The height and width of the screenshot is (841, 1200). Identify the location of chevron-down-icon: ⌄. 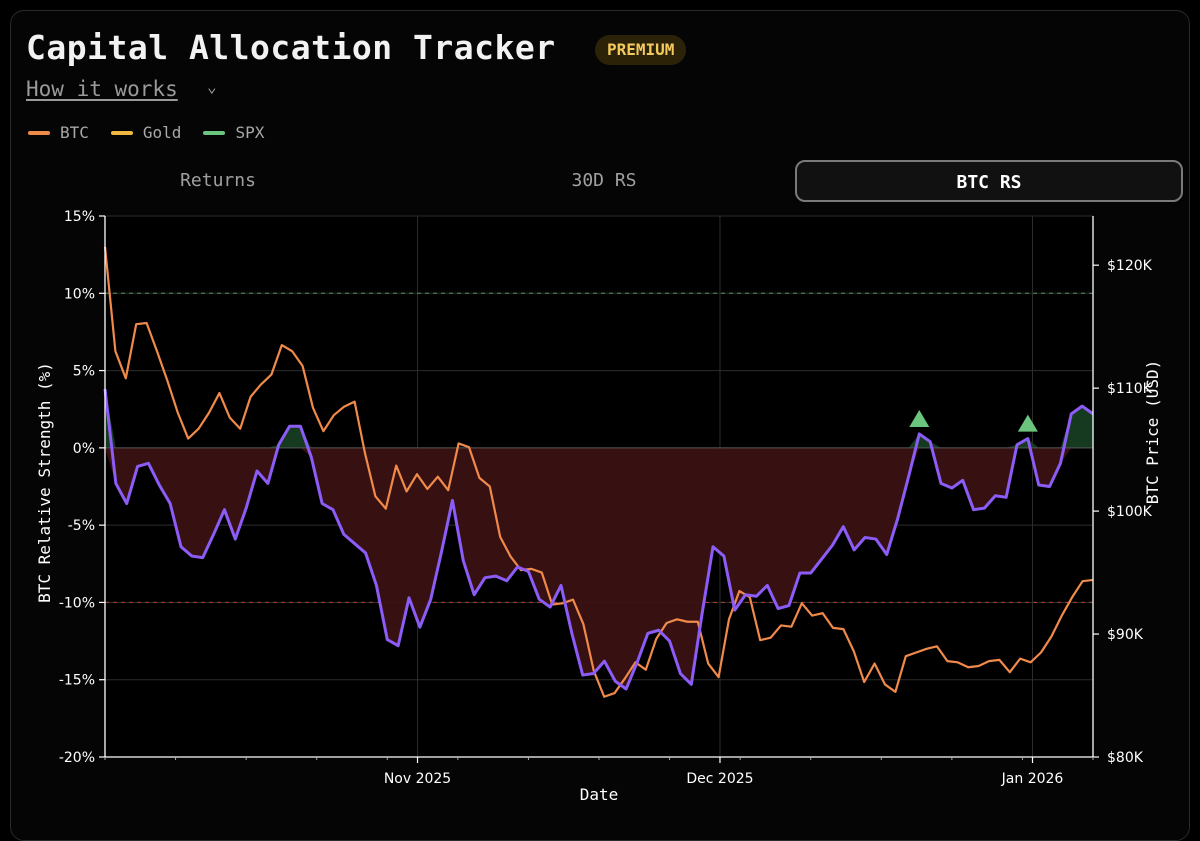
(212, 86).